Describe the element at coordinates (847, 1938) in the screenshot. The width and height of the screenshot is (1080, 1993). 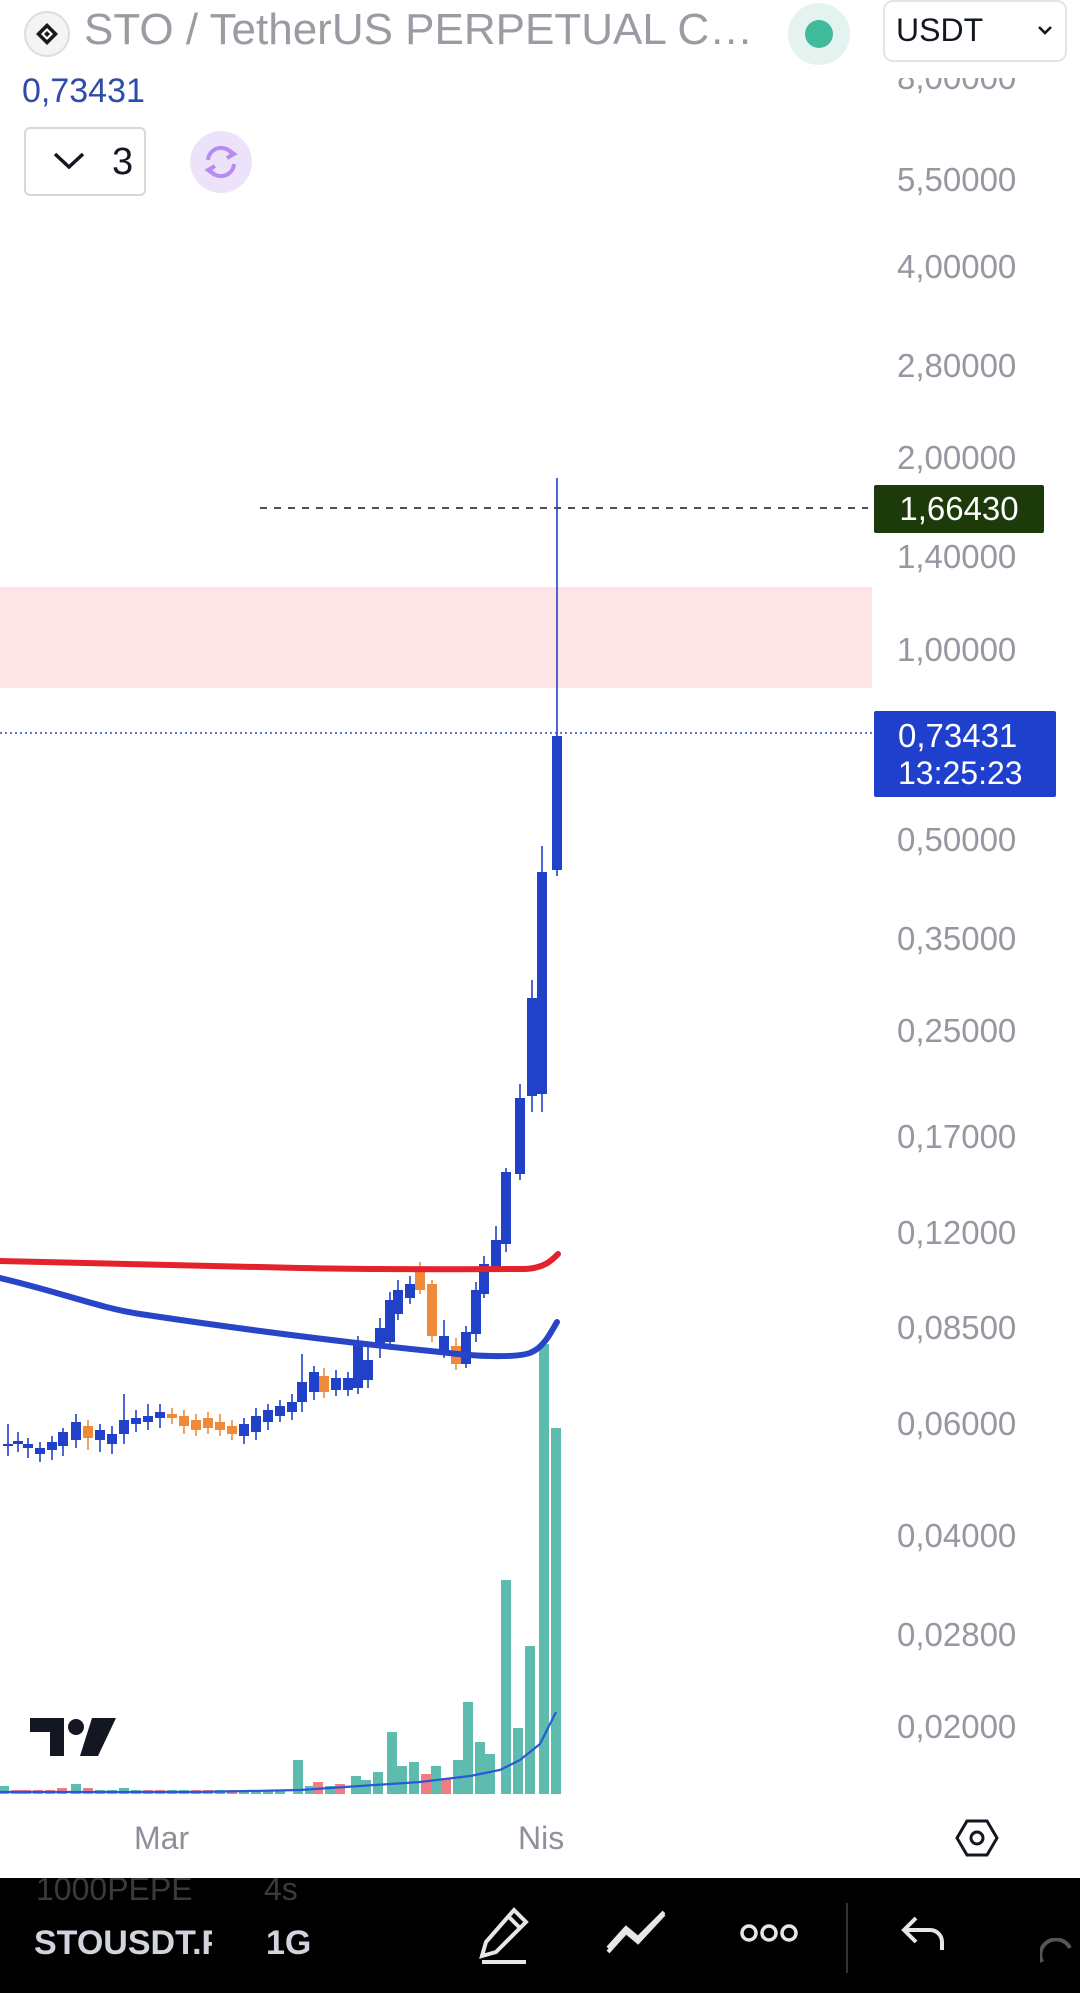
I see `toolbar-divider` at that location.